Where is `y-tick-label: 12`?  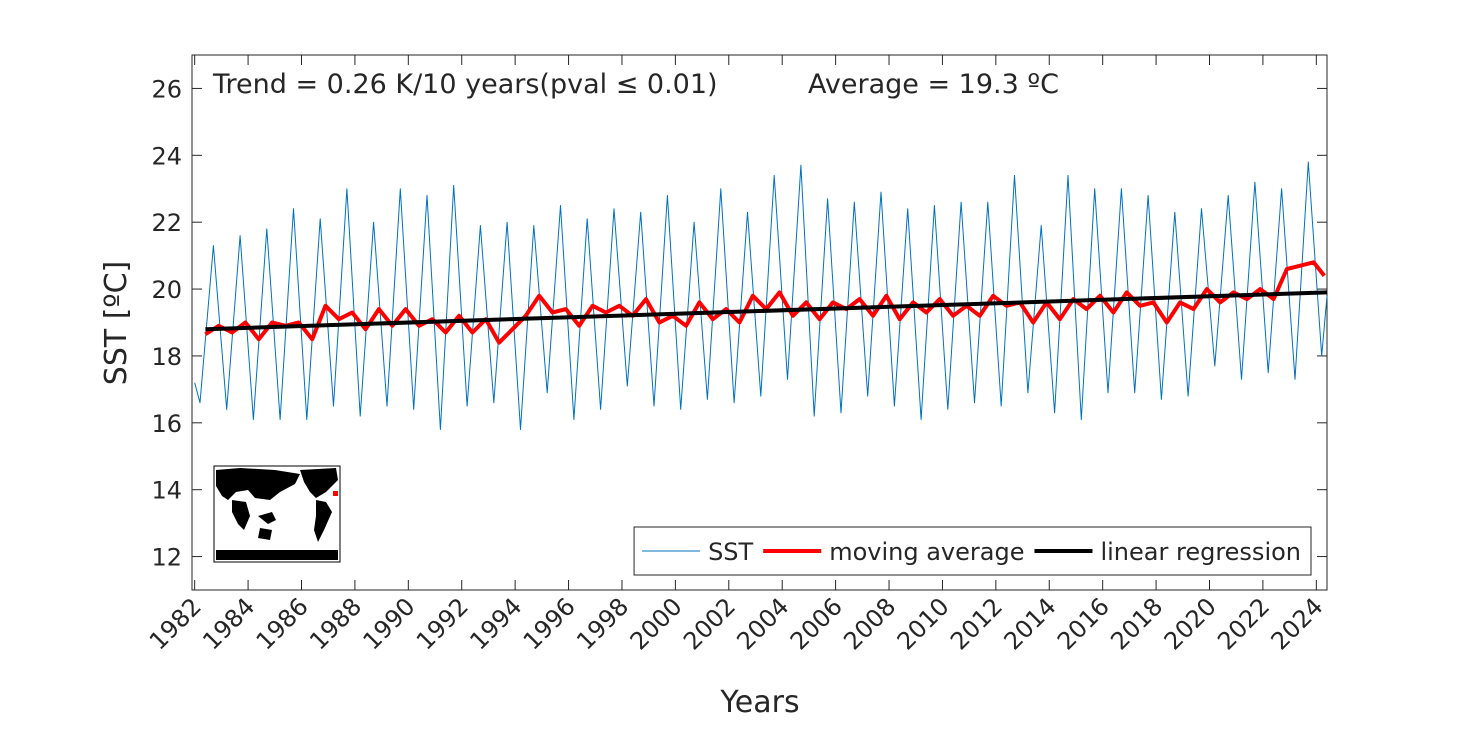 y-tick-label: 12 is located at coordinates (166, 558).